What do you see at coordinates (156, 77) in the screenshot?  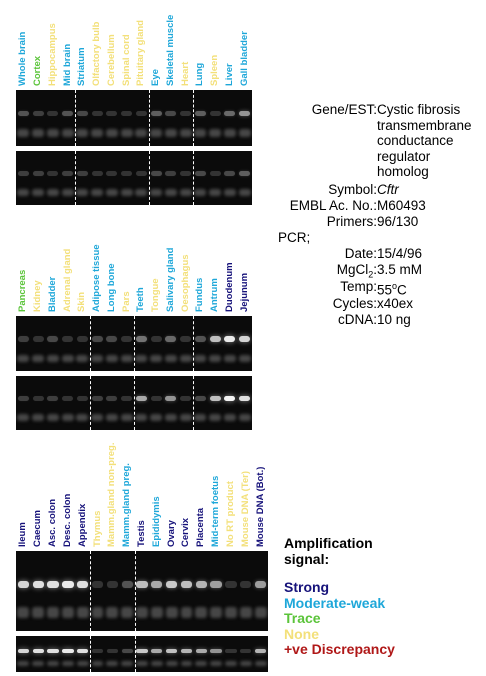 I see `lane-label-eye: Eye` at bounding box center [156, 77].